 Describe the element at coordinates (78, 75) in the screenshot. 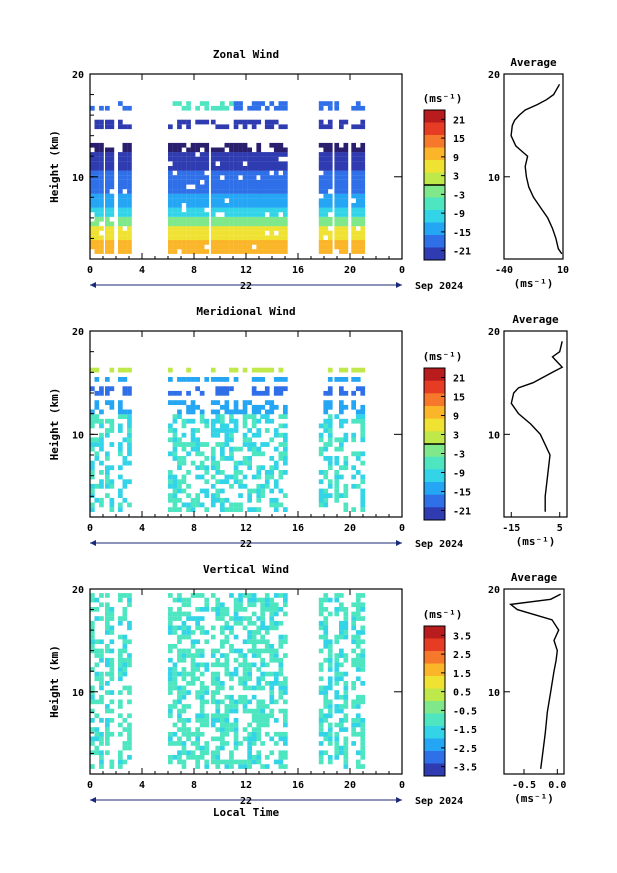

I see `y-tick-label: 20` at that location.